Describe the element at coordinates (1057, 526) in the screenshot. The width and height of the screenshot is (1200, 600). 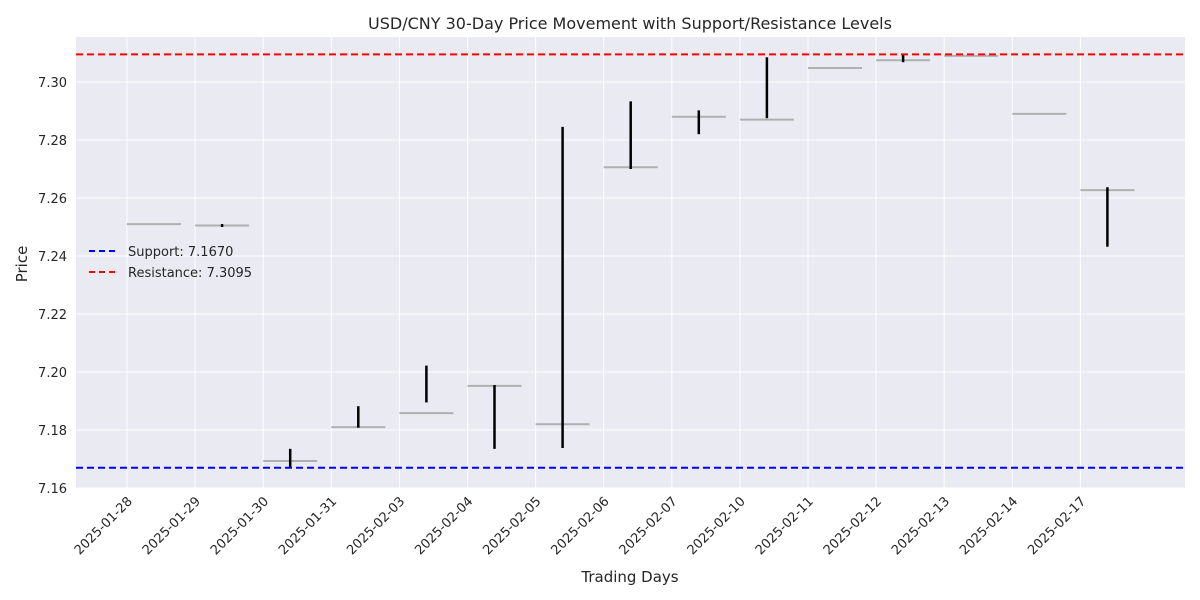
I see `x-tick-label: 2025-02-17` at that location.